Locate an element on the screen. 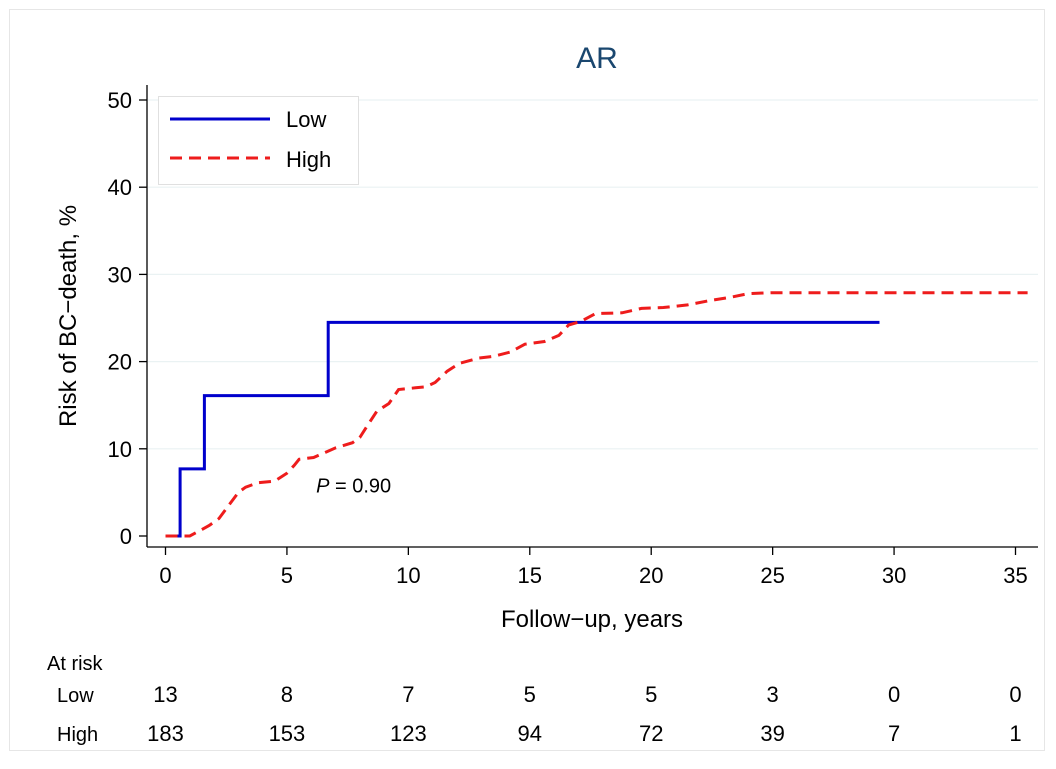 The width and height of the screenshot is (1056, 769). x-tick-label-15: 15 is located at coordinates (530, 575).